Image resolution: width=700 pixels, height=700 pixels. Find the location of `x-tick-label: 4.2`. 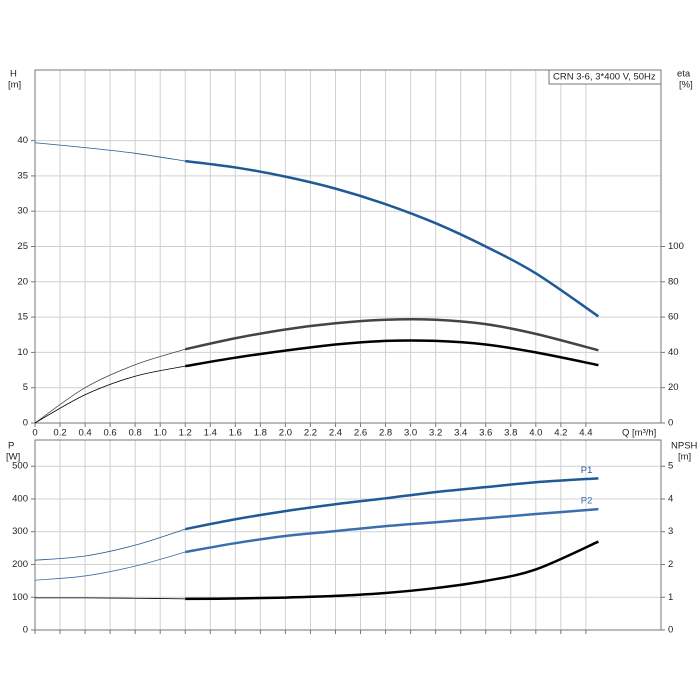

x-tick-label: 4.2 is located at coordinates (560, 433).